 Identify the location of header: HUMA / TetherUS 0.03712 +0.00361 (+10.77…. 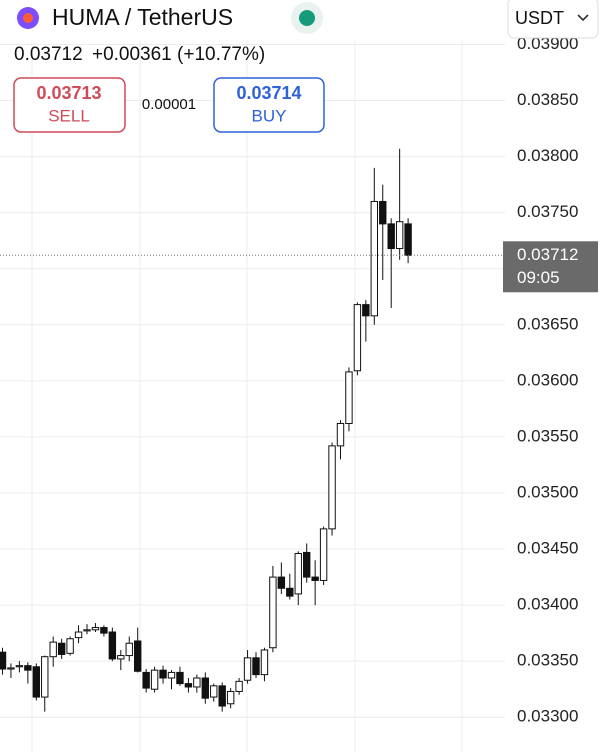
(252, 66).